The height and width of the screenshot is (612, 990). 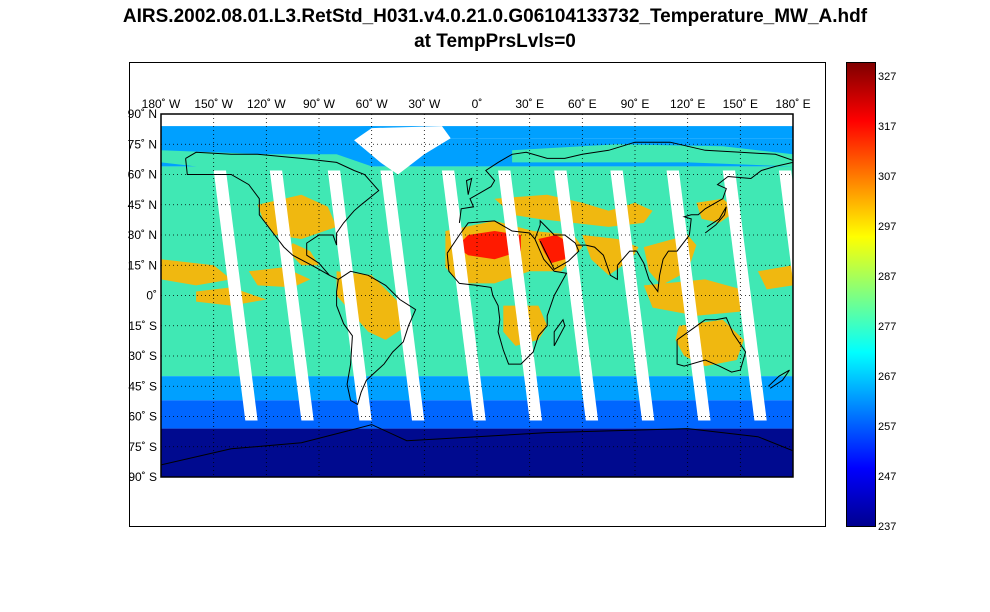 What do you see at coordinates (372, 104) in the screenshot?
I see `lon-label: 60˚ W` at bounding box center [372, 104].